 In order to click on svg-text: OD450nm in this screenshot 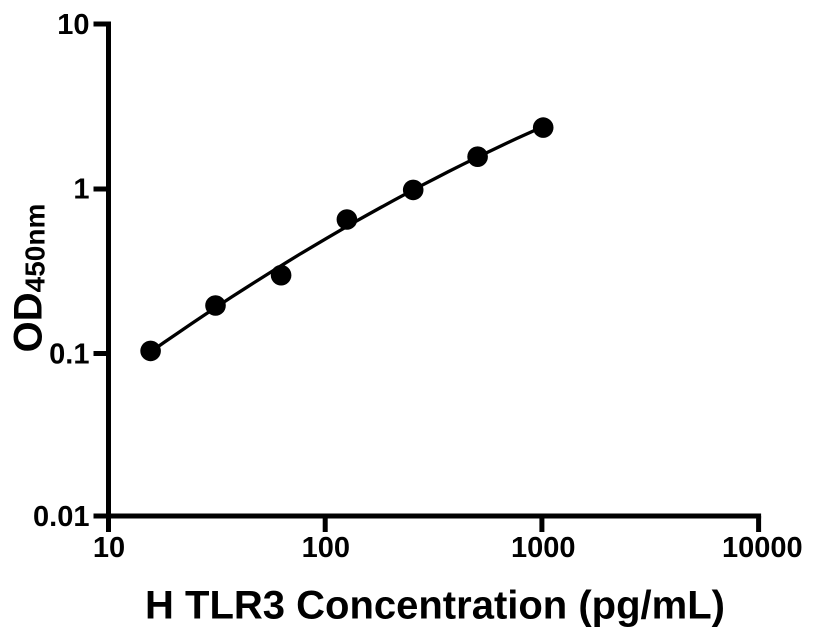, I will do `click(29, 278)`.